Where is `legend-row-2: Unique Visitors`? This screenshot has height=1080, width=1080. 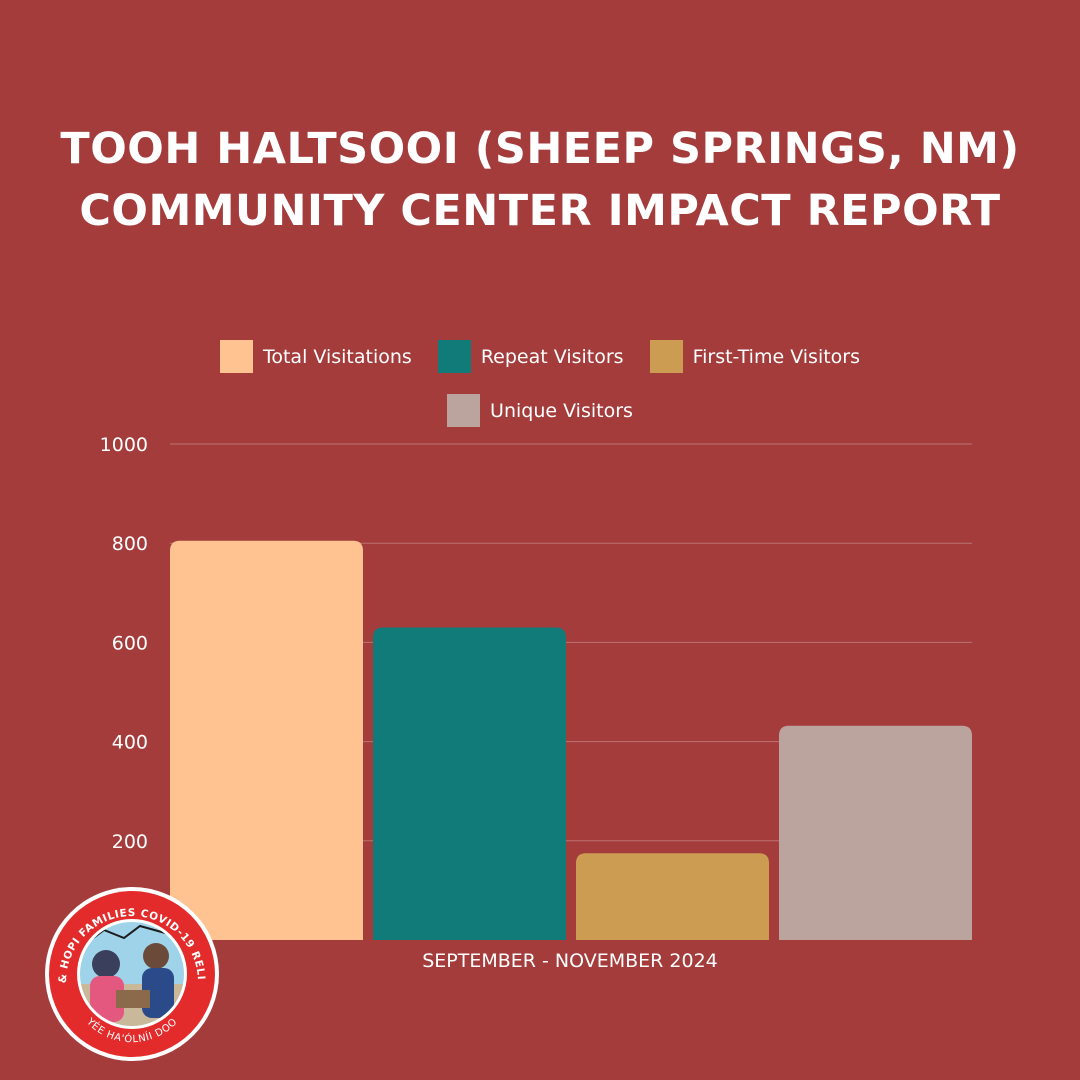 legend-row-2: Unique Visitors is located at coordinates (540, 410).